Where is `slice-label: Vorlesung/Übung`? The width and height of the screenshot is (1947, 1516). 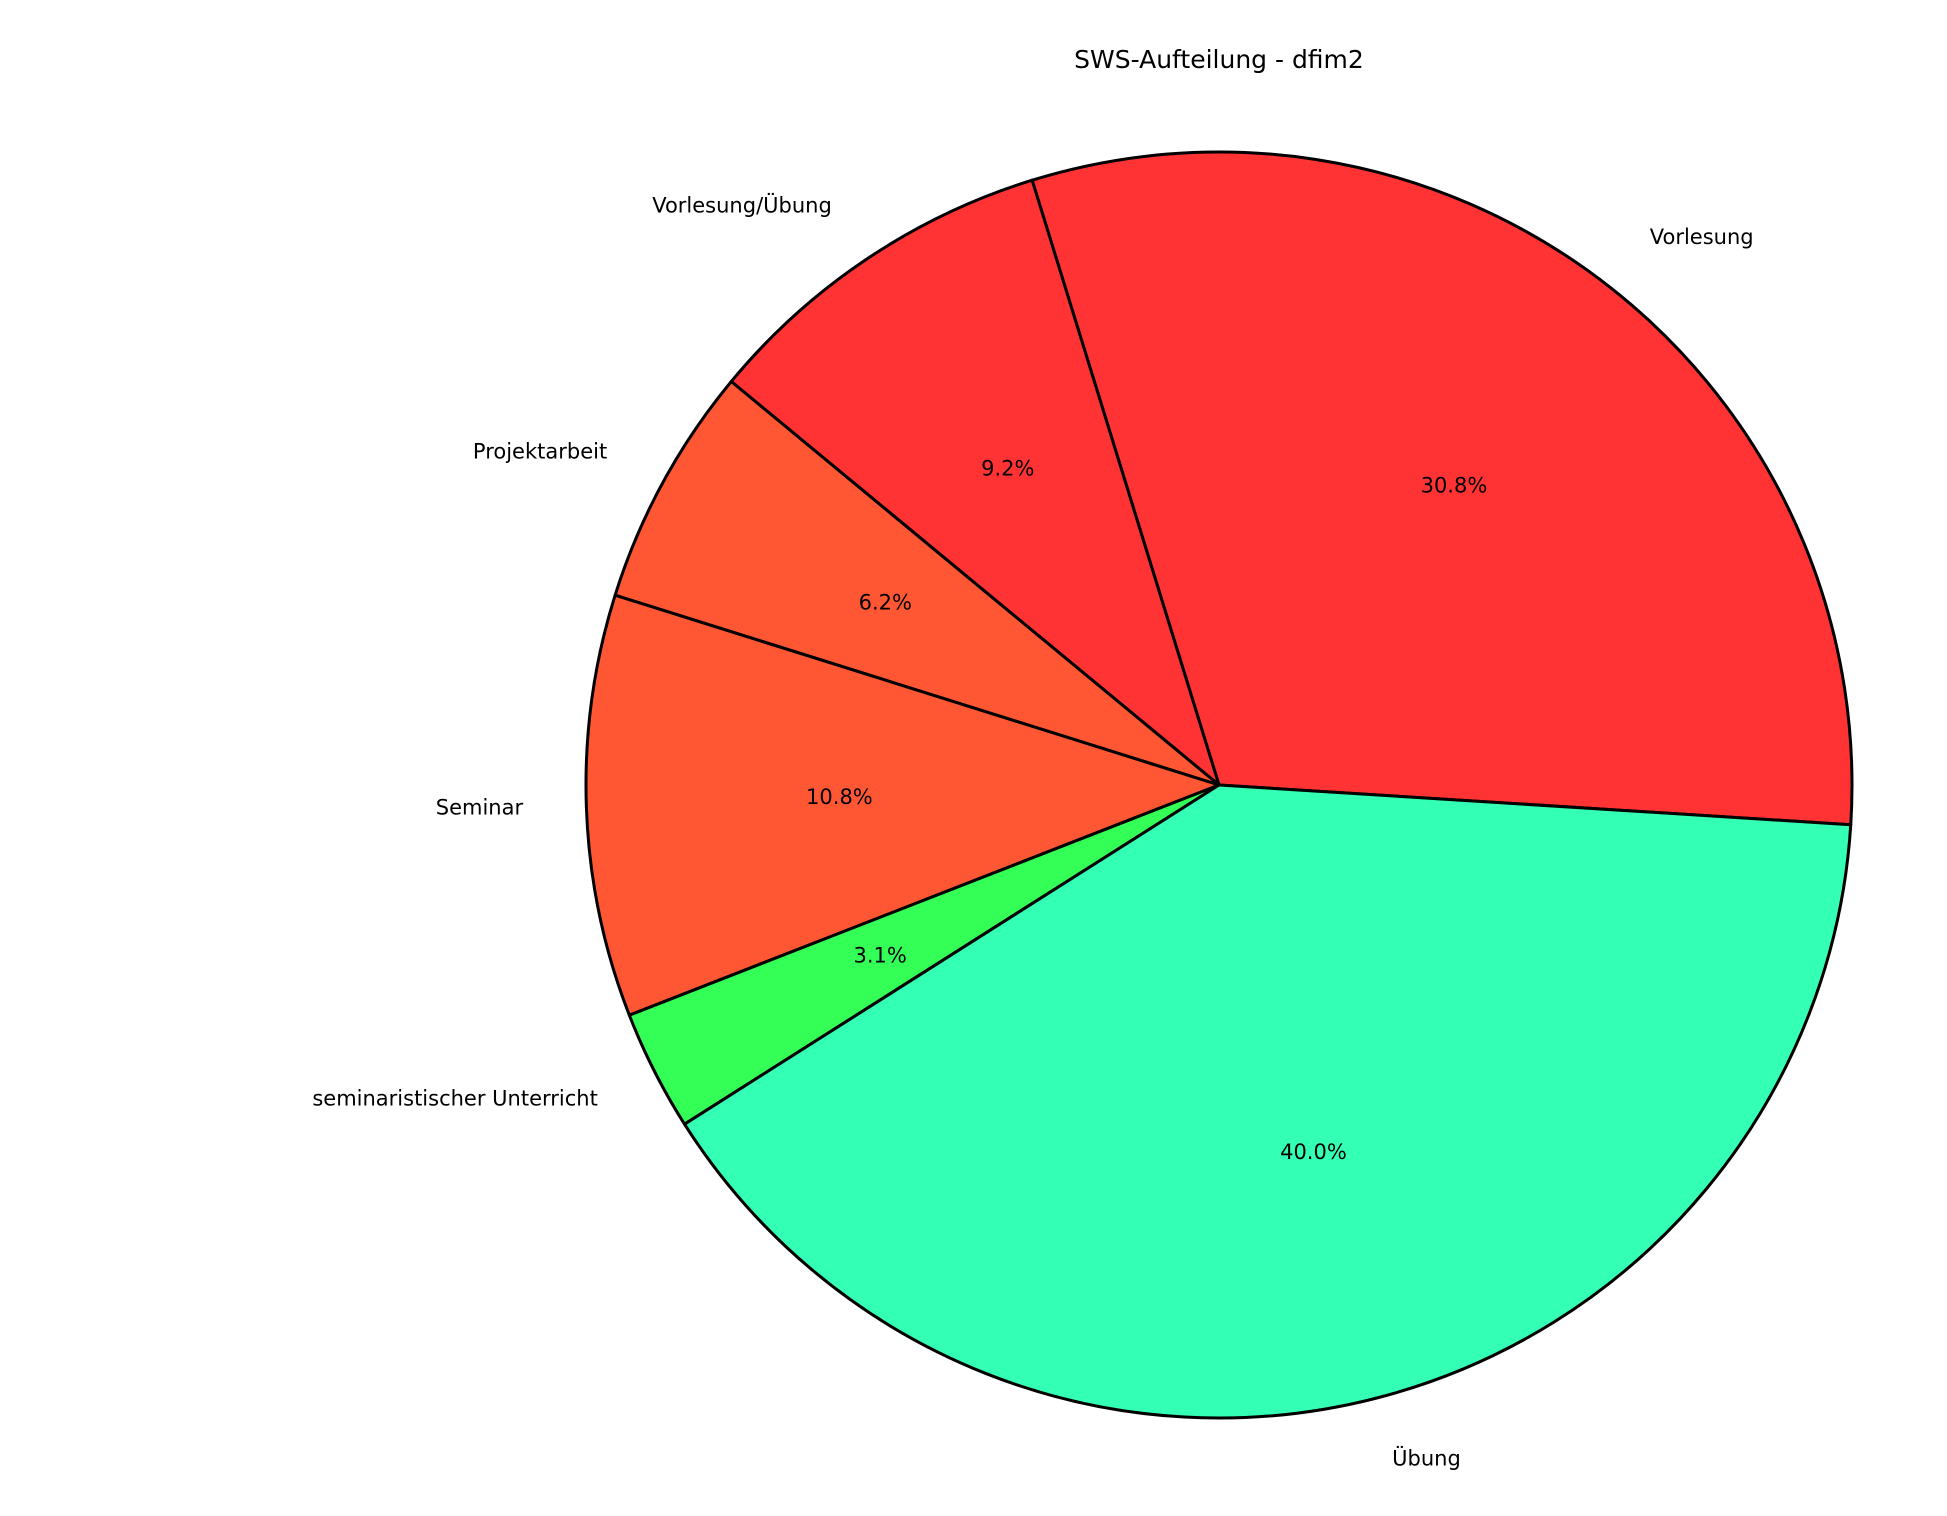 slice-label: Vorlesung/Übung is located at coordinates (742, 204).